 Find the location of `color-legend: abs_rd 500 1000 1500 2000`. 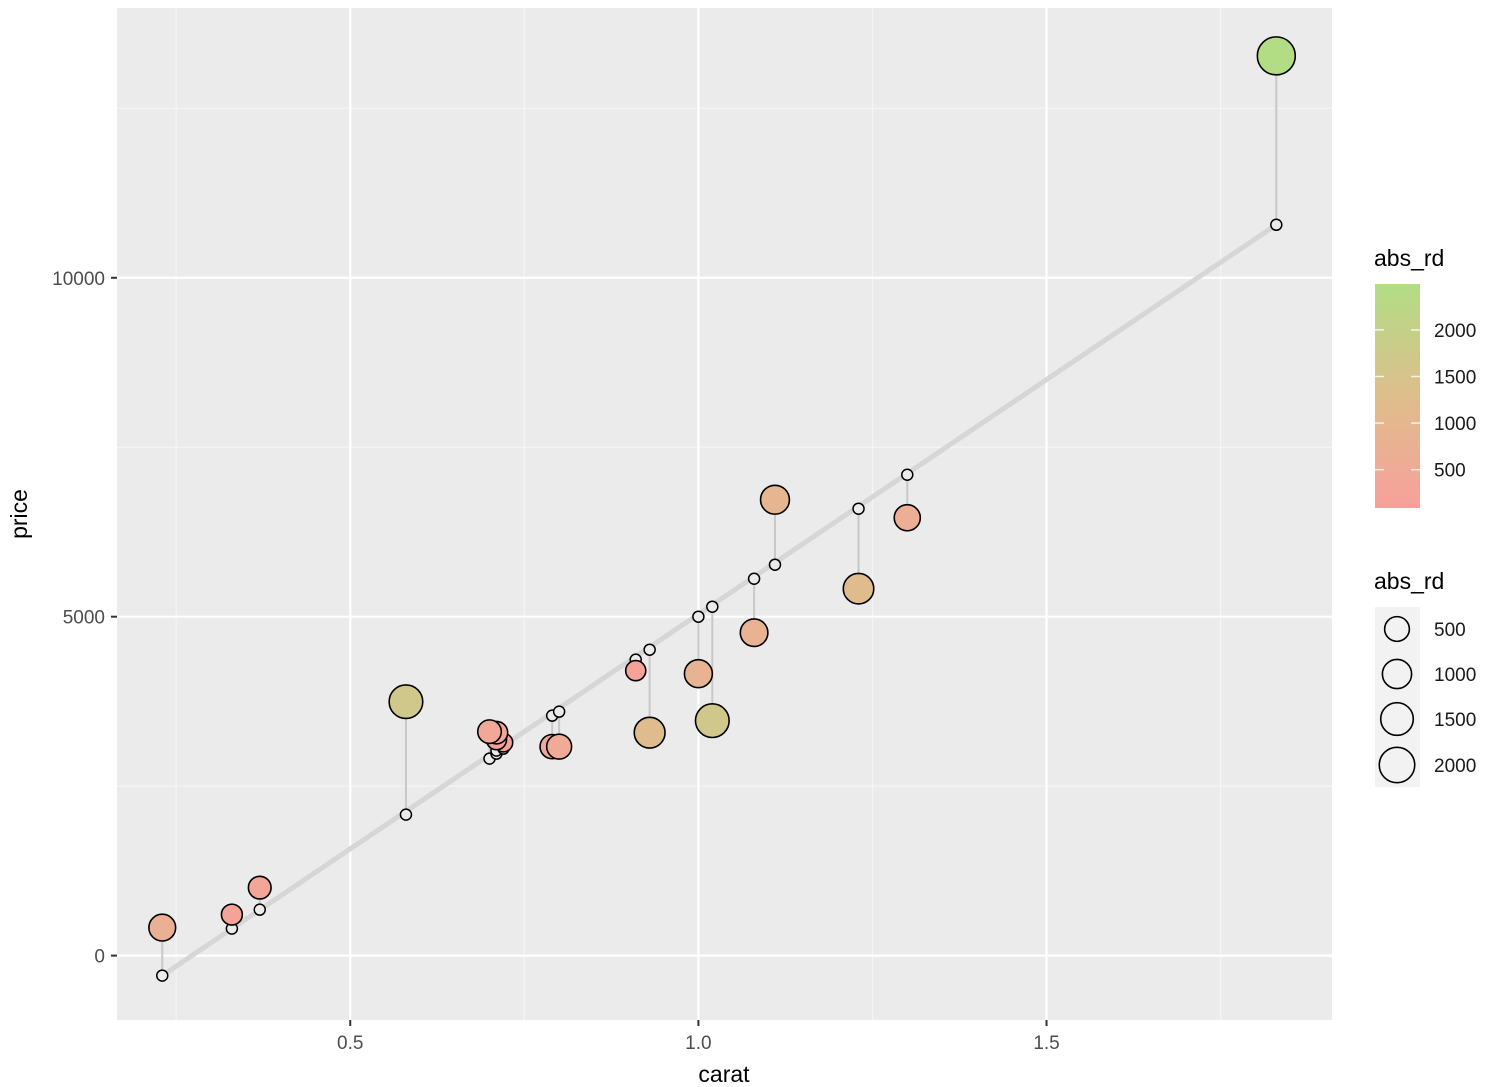

color-legend: abs_rd 500 1000 1500 2000 is located at coordinates (1425, 376).